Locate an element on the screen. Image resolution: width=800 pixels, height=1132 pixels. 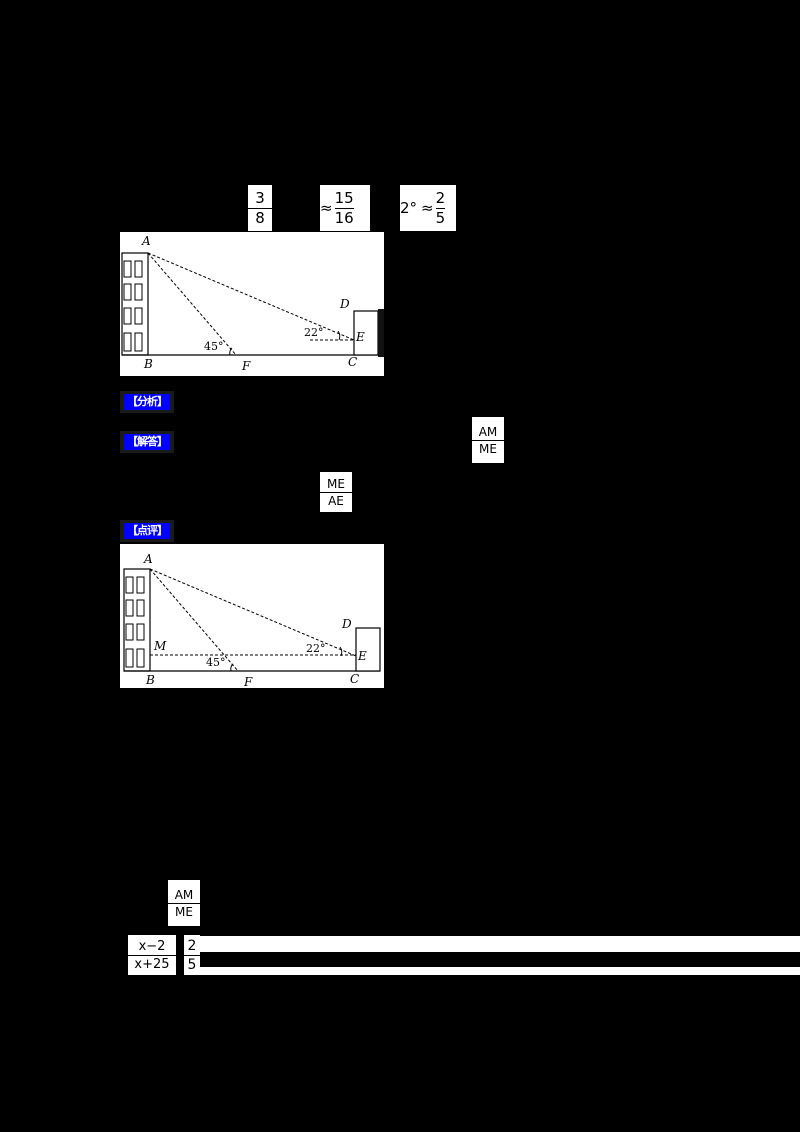
denominator: 8 is located at coordinates (260, 217).